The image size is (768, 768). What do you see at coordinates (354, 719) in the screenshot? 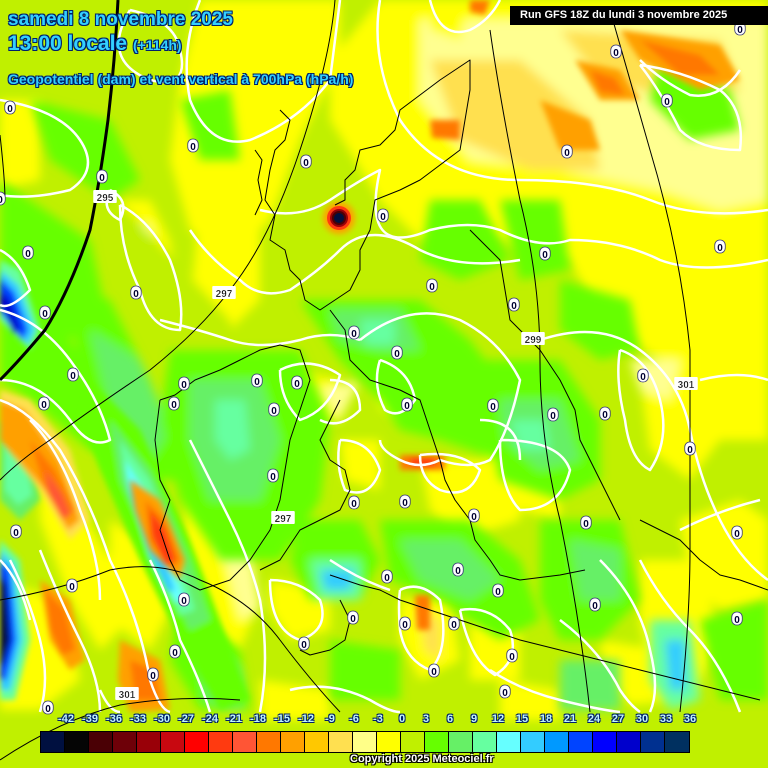
I see `colorbar-tick-label: -6` at bounding box center [354, 719].